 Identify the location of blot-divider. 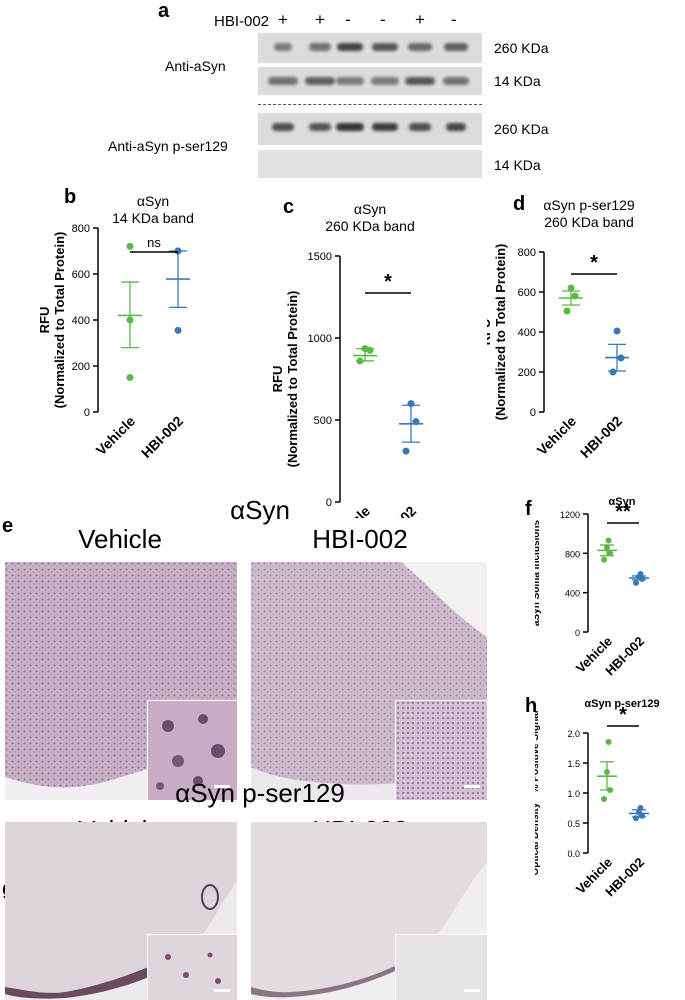
(370, 104).